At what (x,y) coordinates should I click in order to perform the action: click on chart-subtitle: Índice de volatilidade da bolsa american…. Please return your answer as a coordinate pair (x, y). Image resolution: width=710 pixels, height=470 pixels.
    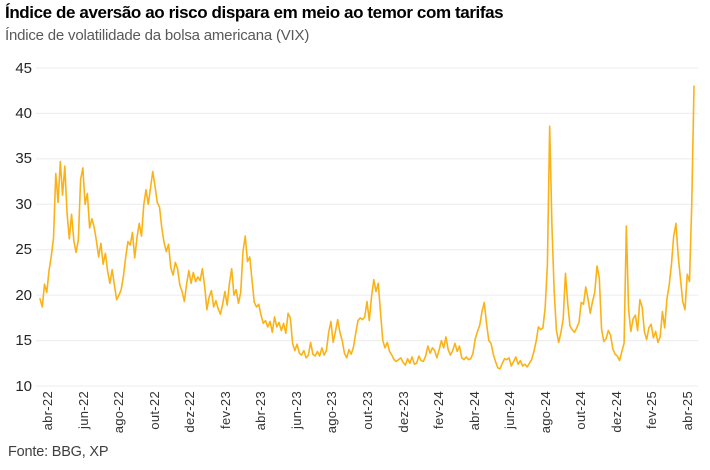
    Looking at the image, I should click on (157, 35).